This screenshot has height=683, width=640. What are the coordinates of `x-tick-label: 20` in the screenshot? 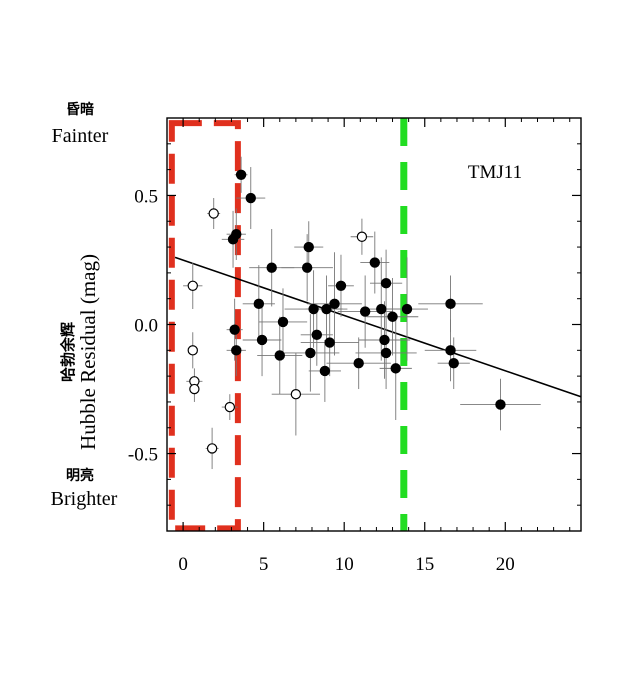 It's located at (505, 564).